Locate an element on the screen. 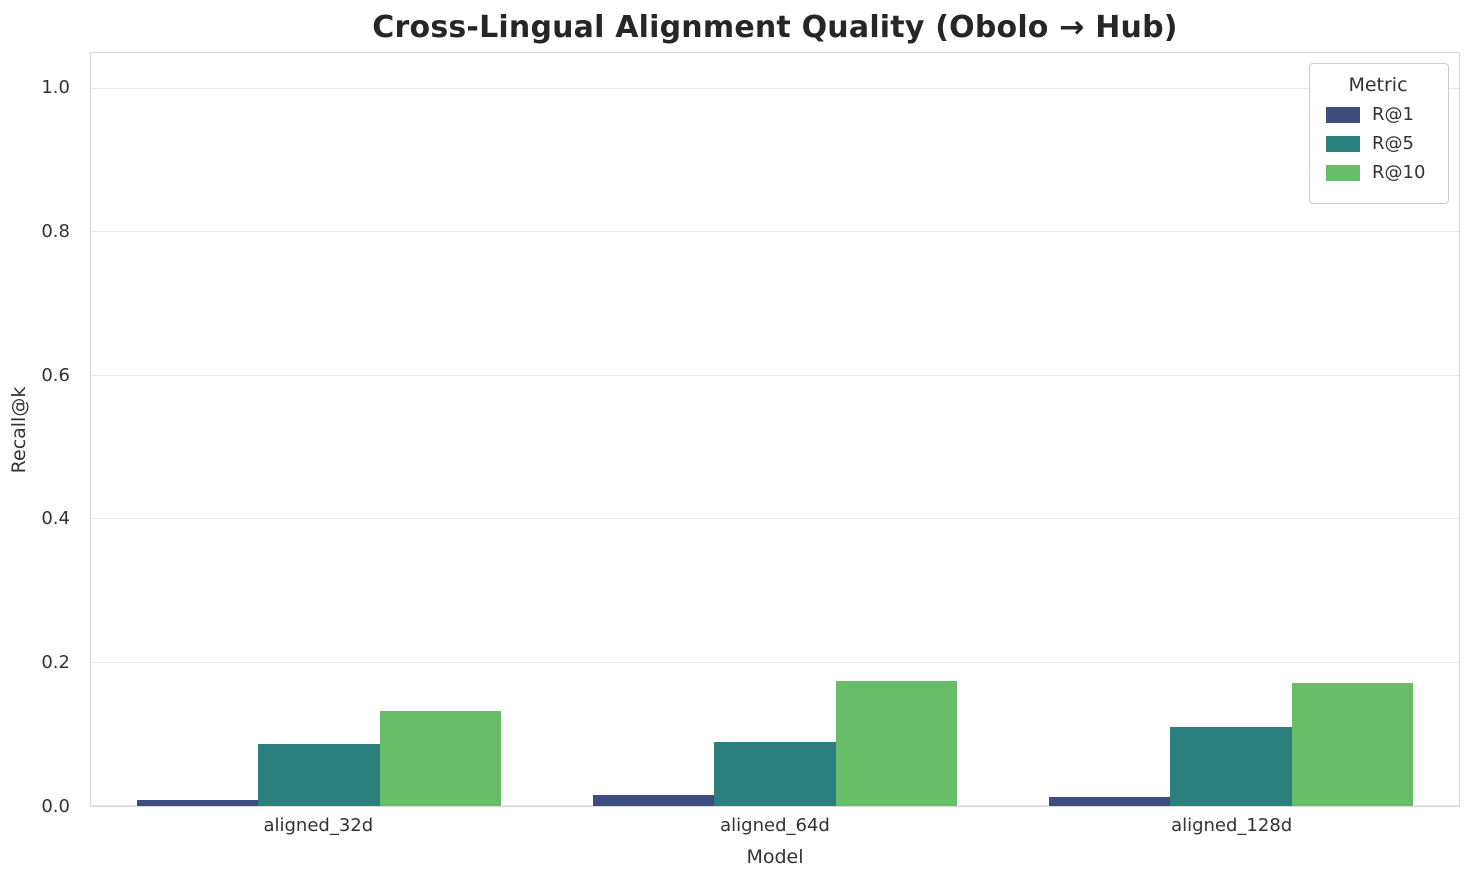  bar-aligned_32d-R@1 is located at coordinates (197, 803).